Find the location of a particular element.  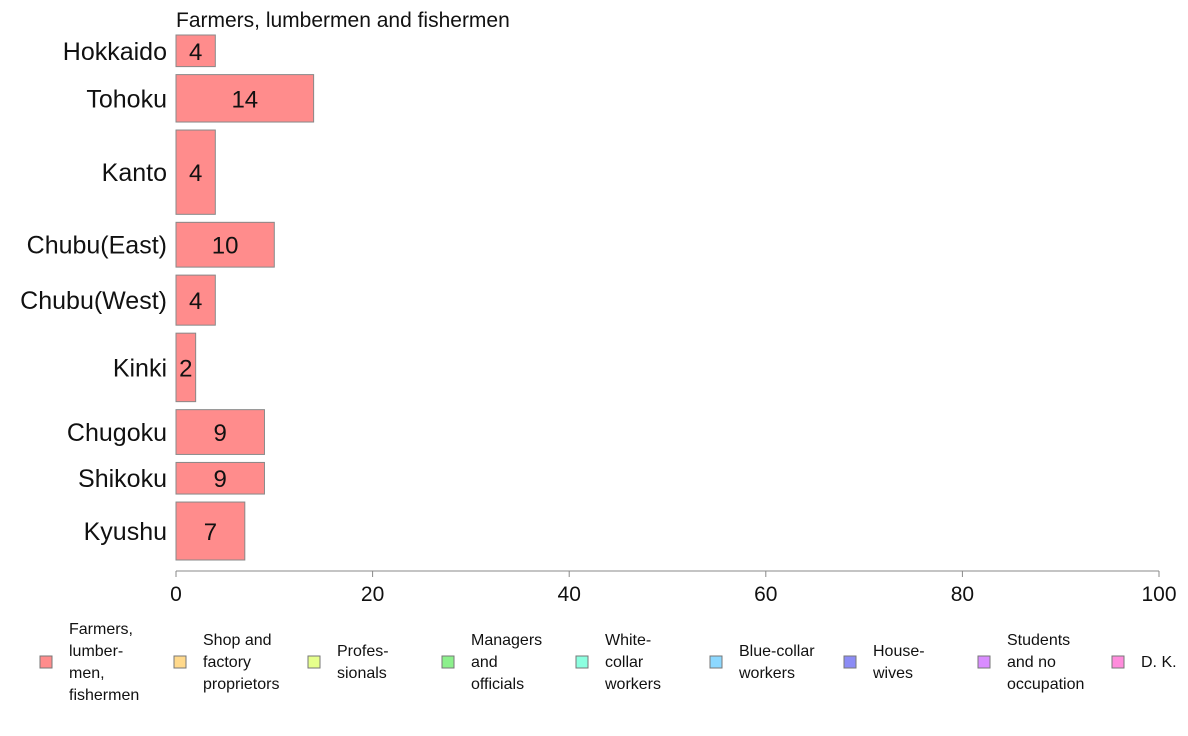

legend-label: wives is located at coordinates (892, 673).